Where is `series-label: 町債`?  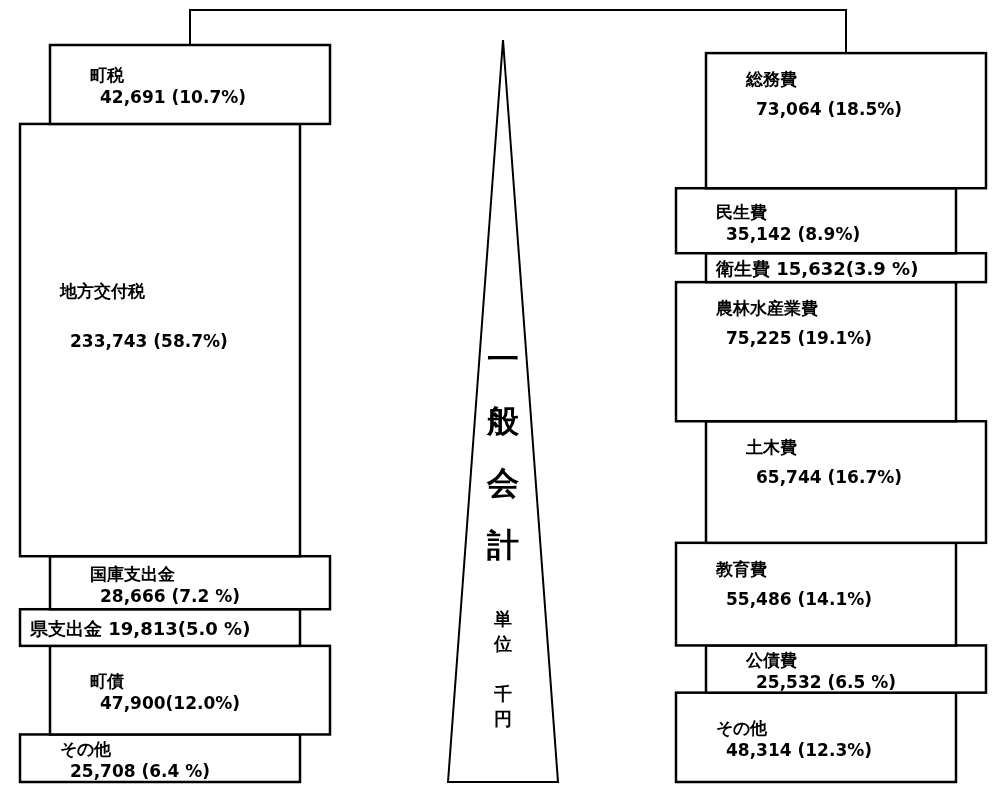 series-label: 町債 is located at coordinates (107, 681).